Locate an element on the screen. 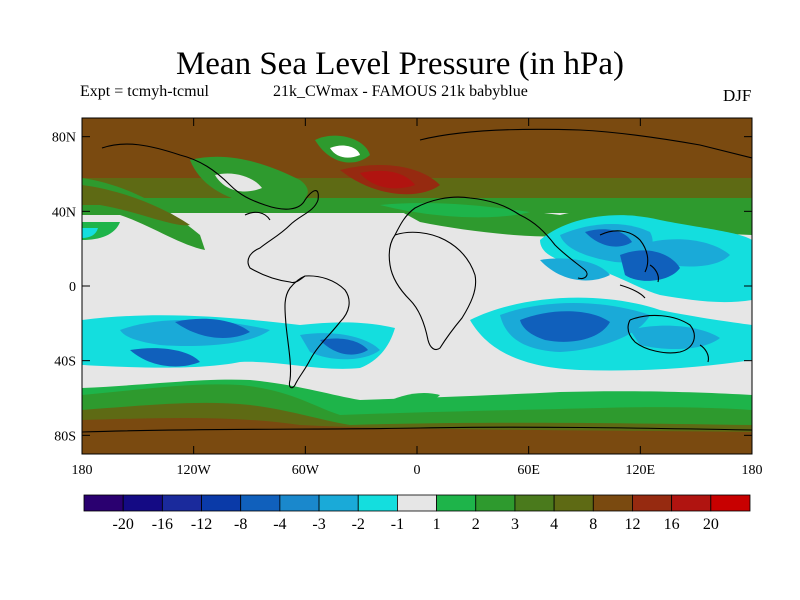  colorbar-label: -3 is located at coordinates (318, 524).